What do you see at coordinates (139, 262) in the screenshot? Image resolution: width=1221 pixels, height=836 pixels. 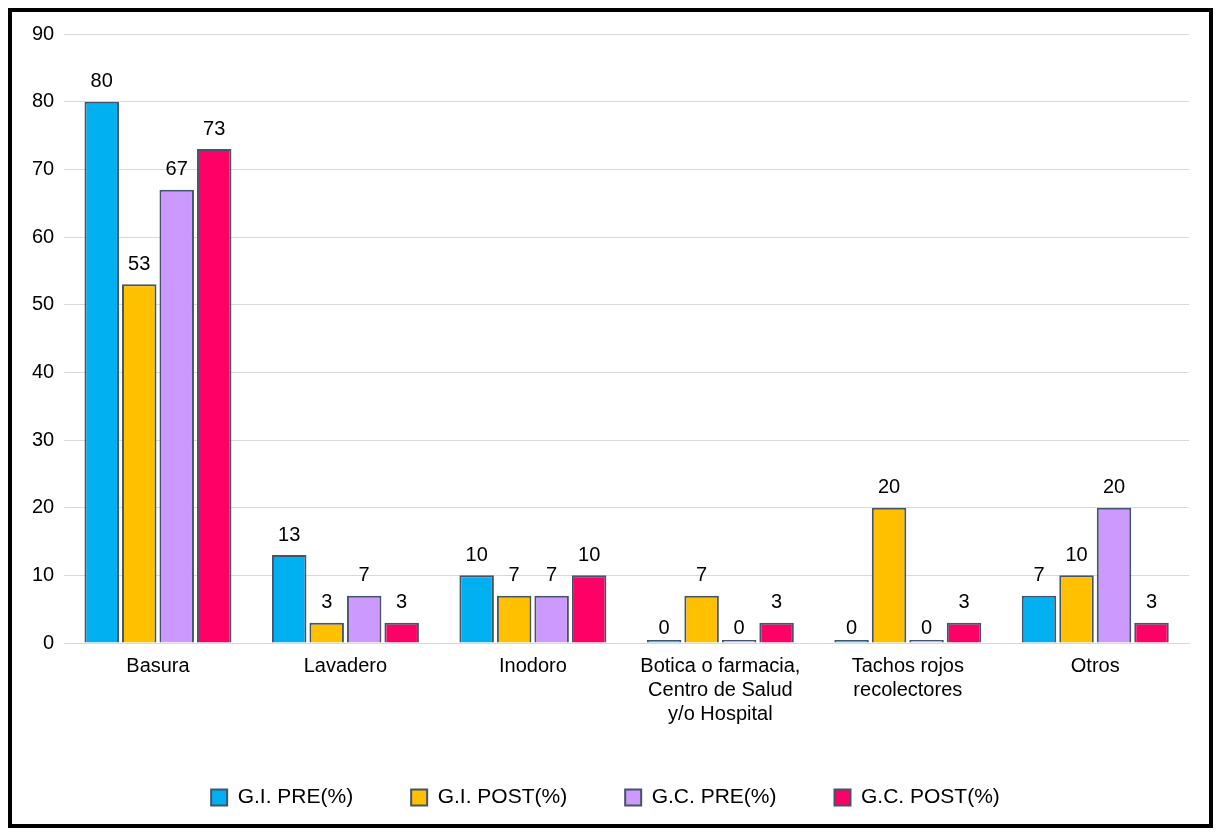 I see `data-label: 53` at bounding box center [139, 262].